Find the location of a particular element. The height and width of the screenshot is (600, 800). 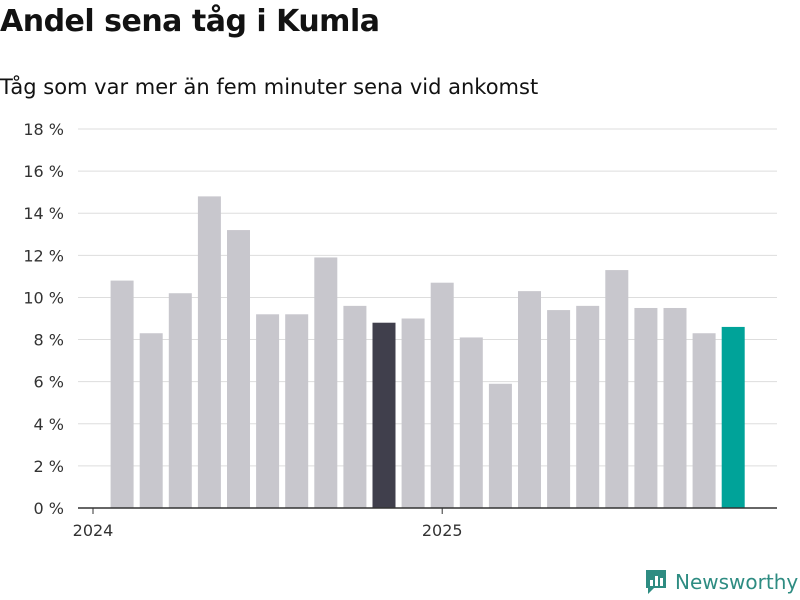

x-tick-label: 2025 is located at coordinates (442, 530).